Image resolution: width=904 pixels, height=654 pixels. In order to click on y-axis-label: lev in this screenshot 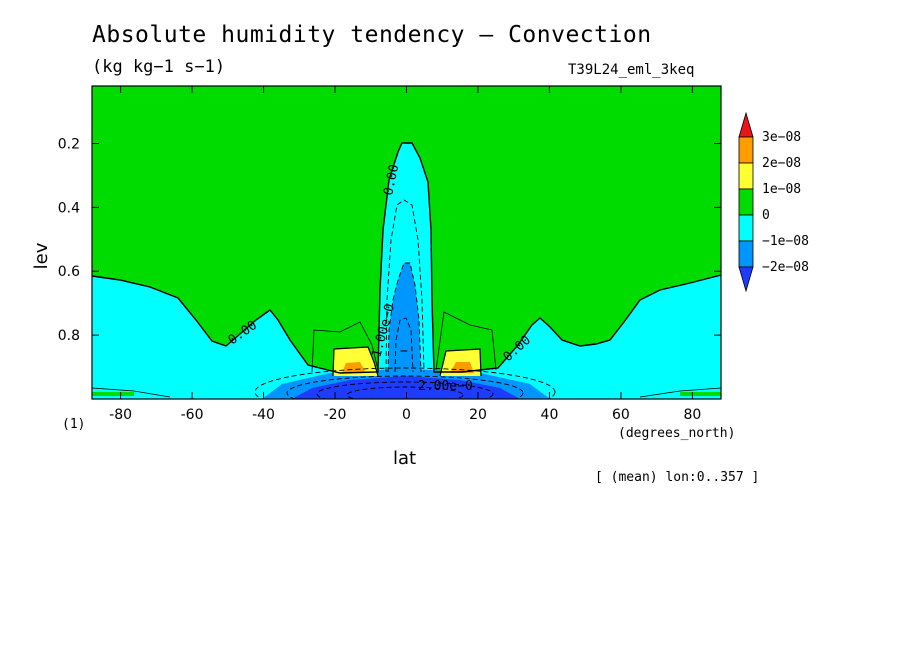, I will do `click(41, 255)`.